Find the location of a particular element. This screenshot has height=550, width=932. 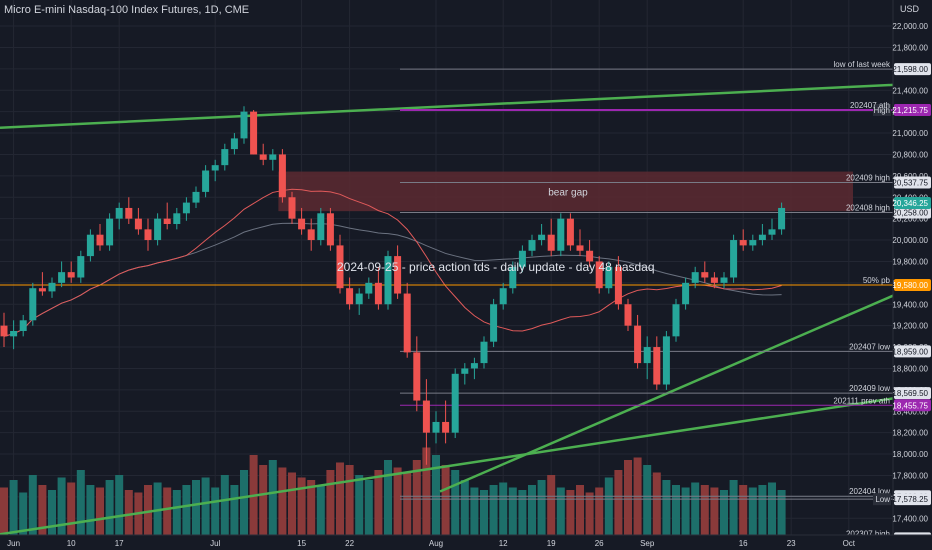

level-label: 202409 high is located at coordinates (868, 178).